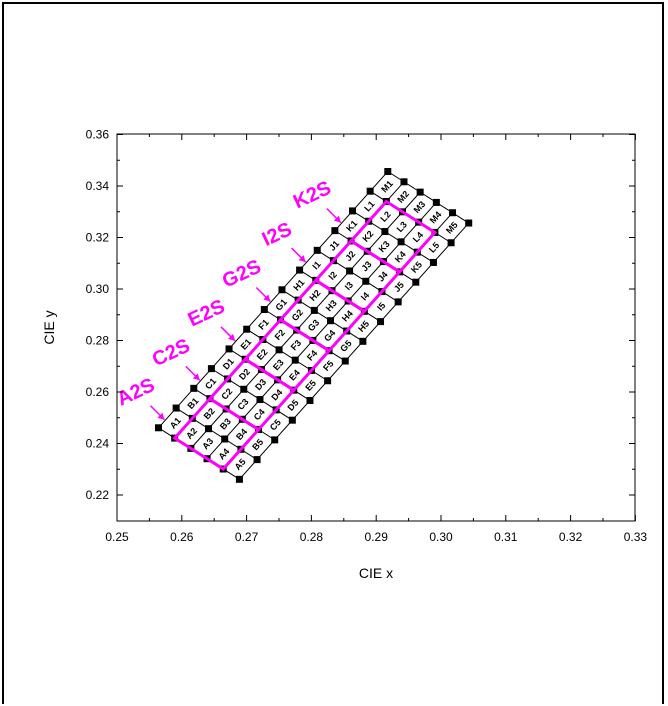 The height and width of the screenshot is (706, 668). What do you see at coordinates (207, 314) in the screenshot?
I see `super-bin-label: E2S` at bounding box center [207, 314].